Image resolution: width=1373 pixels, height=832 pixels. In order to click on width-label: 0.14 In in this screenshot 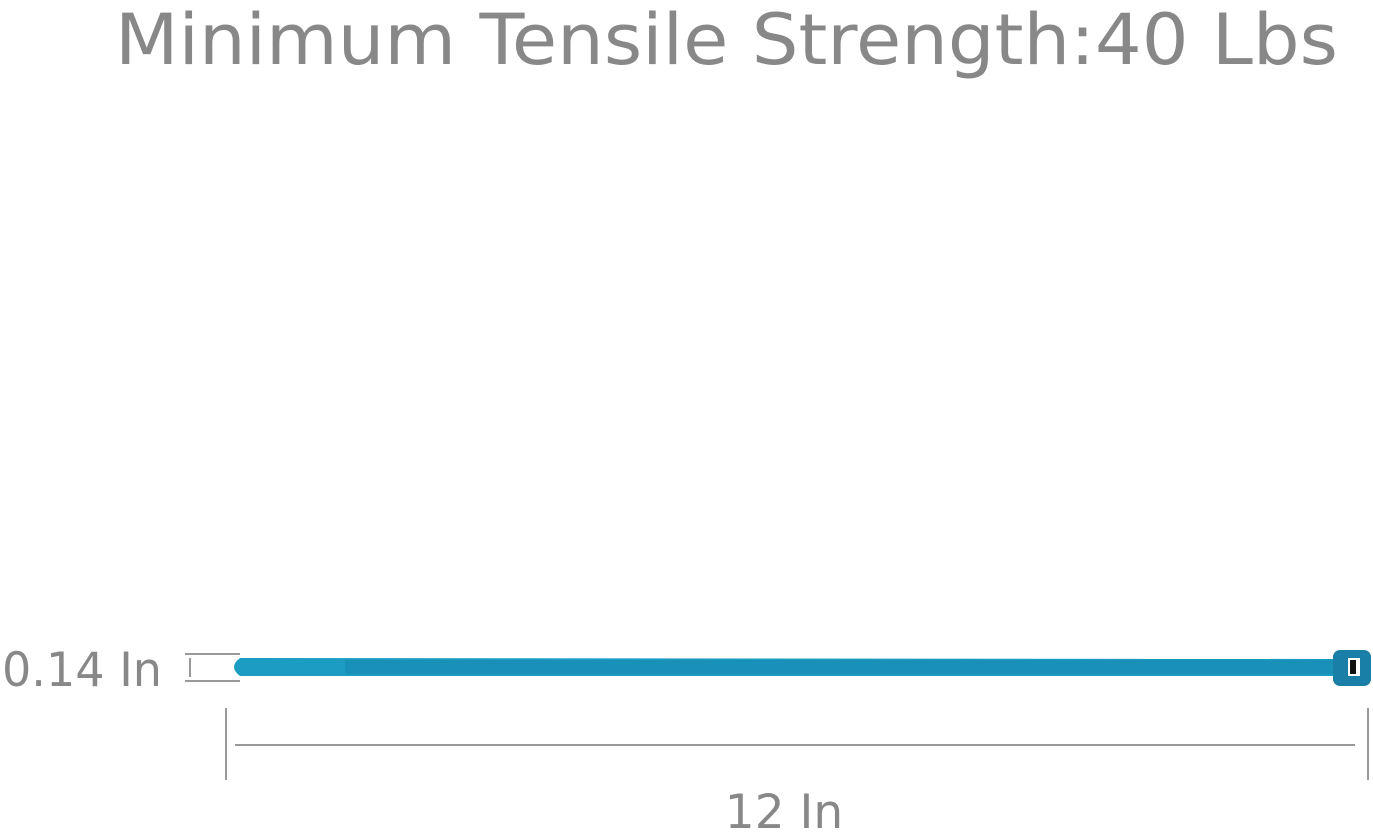, I will do `click(82, 670)`.